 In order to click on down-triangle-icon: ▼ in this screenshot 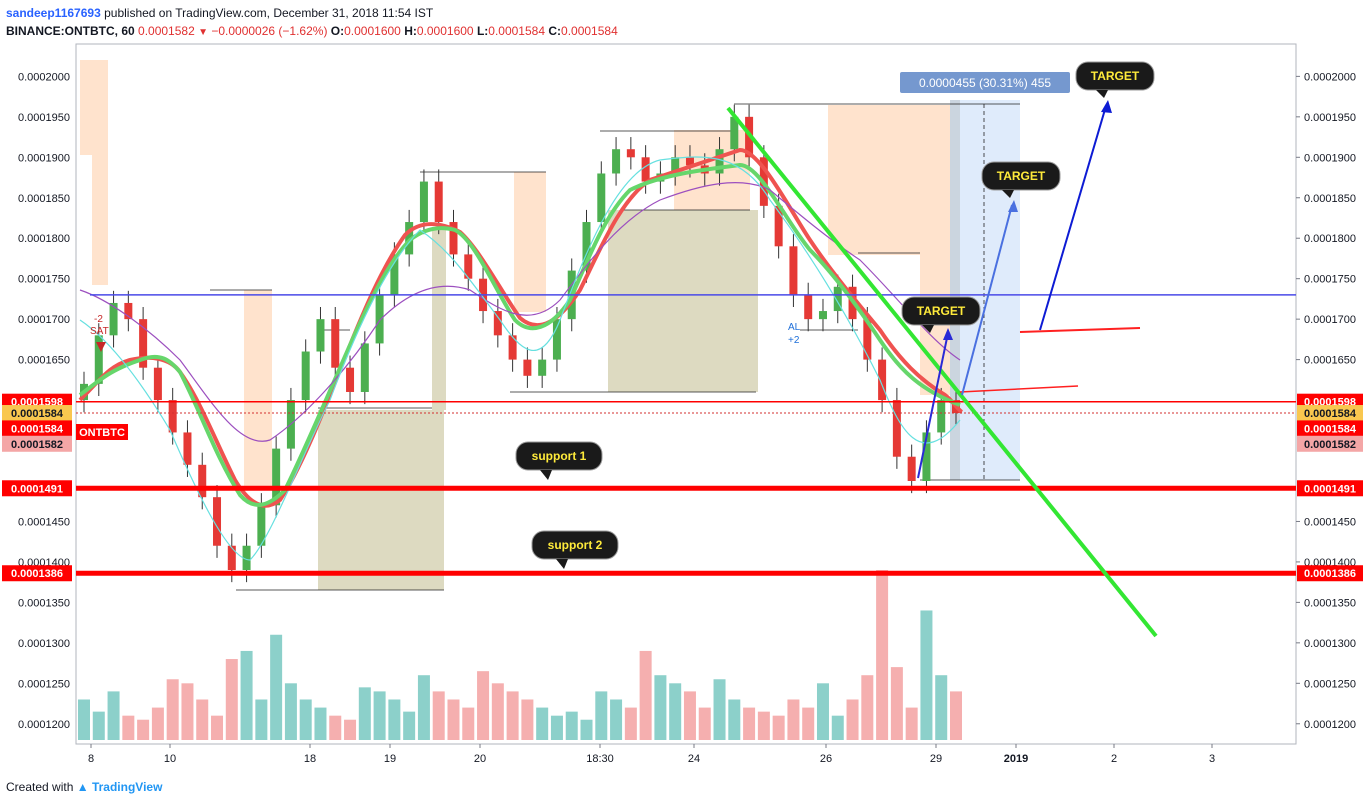, I will do `click(203, 32)`.